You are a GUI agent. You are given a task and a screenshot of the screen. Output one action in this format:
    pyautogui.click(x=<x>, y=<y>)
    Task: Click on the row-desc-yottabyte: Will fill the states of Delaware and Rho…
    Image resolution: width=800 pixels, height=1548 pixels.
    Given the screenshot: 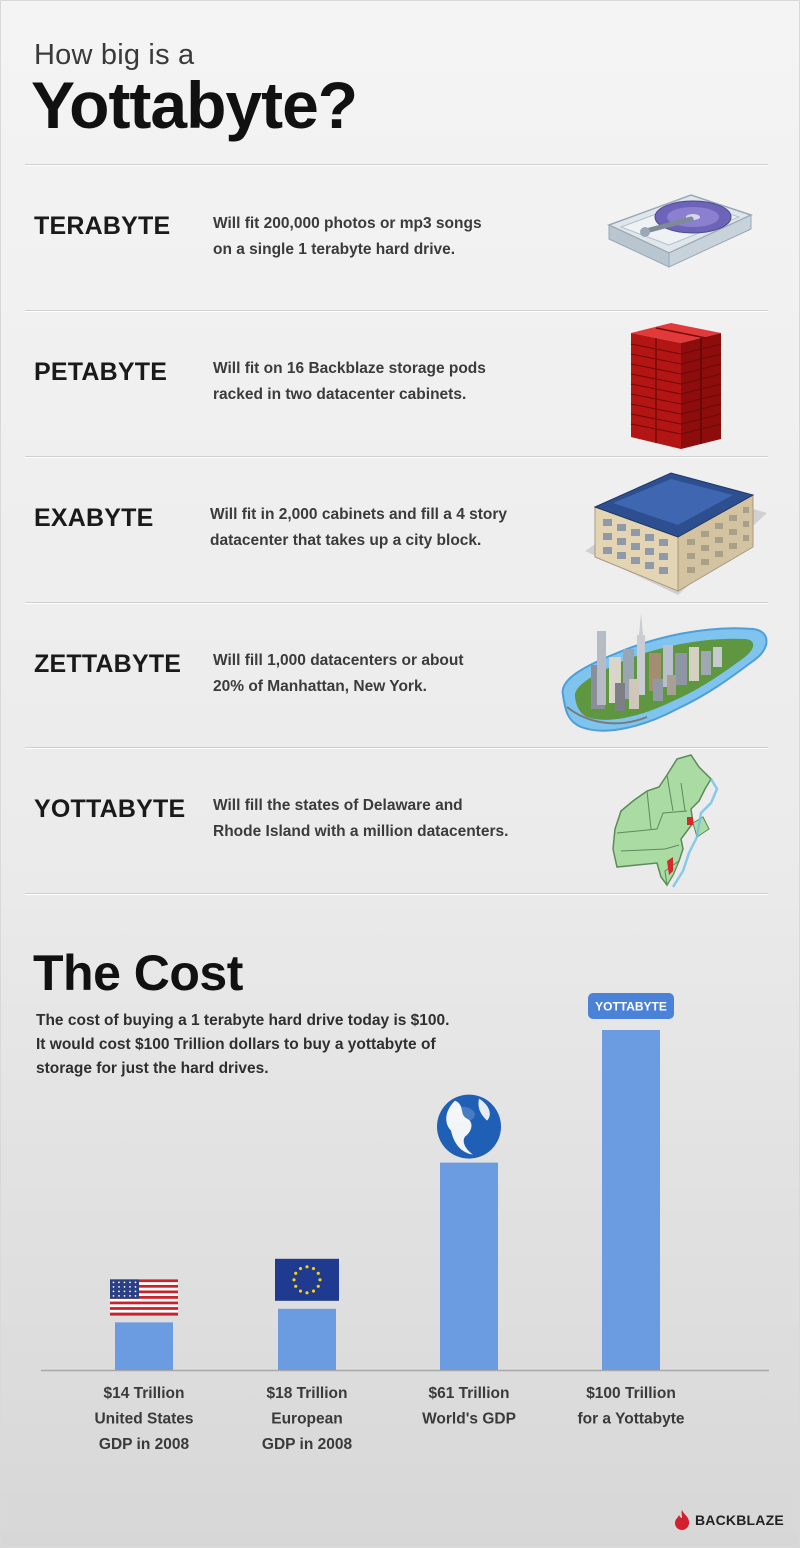 What is the action you would take?
    pyautogui.click(x=361, y=818)
    